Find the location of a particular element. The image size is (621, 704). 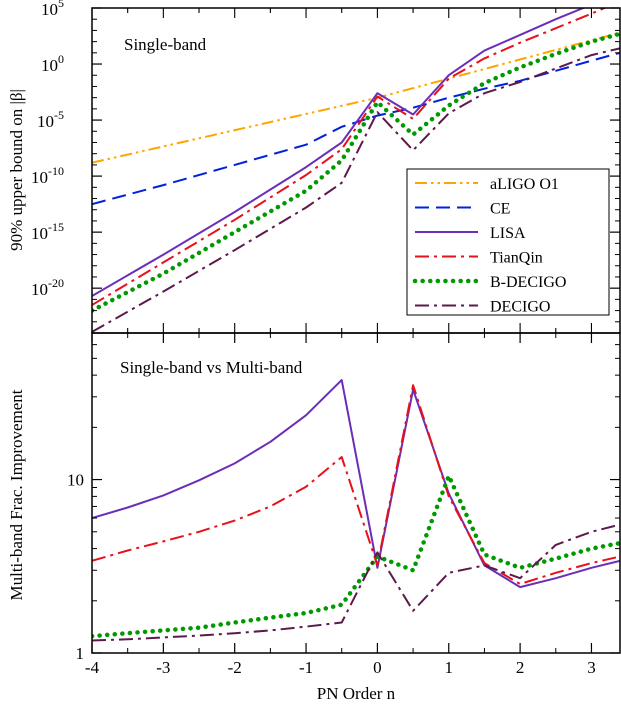

x-tick-label: 1 is located at coordinates (449, 667).